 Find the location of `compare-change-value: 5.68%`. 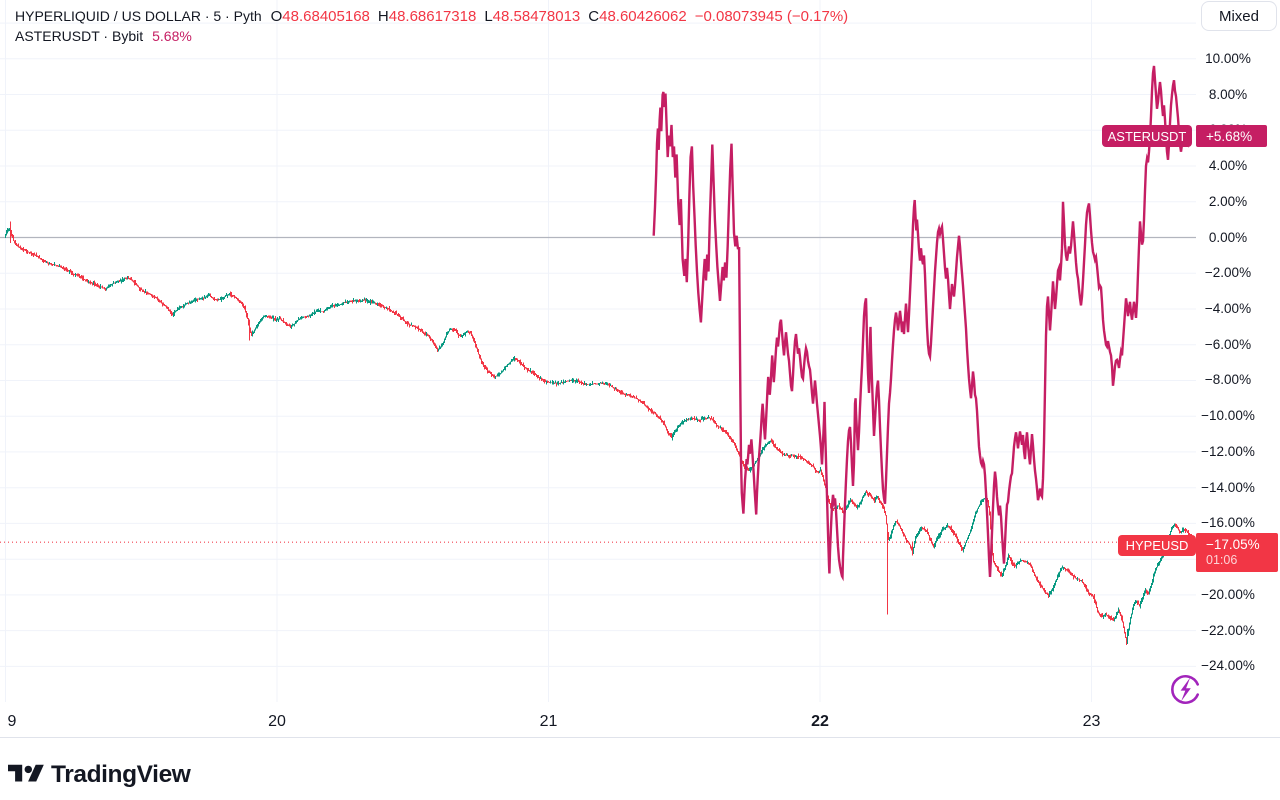

compare-change-value: 5.68% is located at coordinates (172, 36).